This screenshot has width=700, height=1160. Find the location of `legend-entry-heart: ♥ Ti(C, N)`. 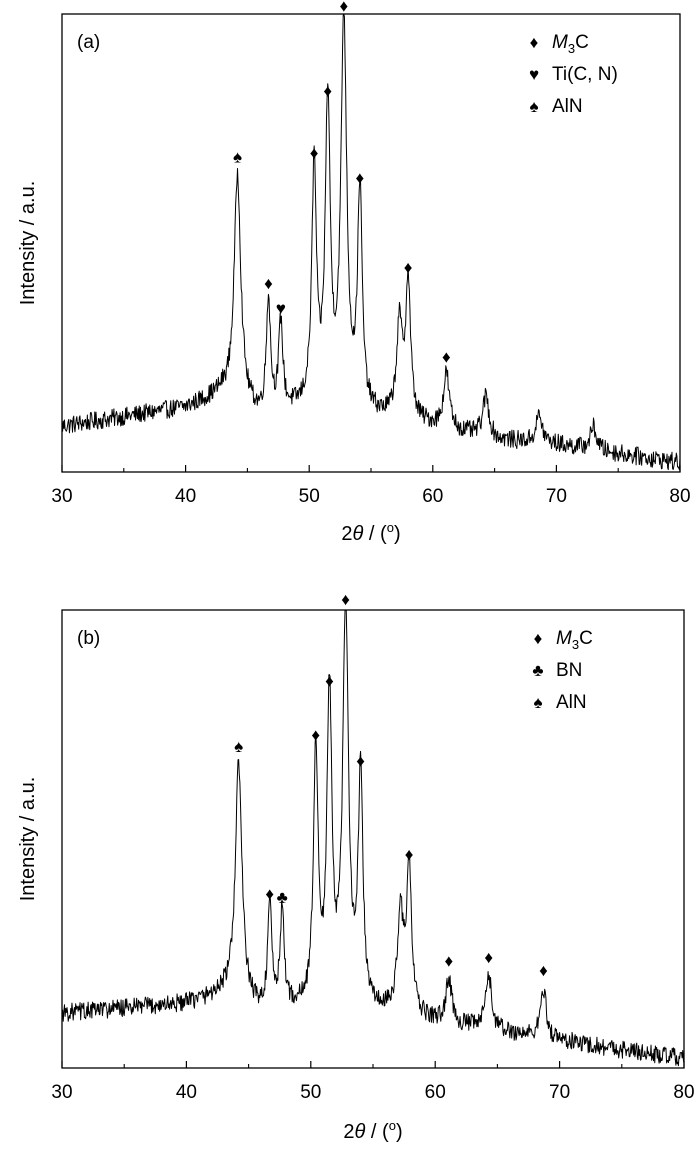

legend-entry-heart: ♥ Ti(C, N) is located at coordinates (573, 74).